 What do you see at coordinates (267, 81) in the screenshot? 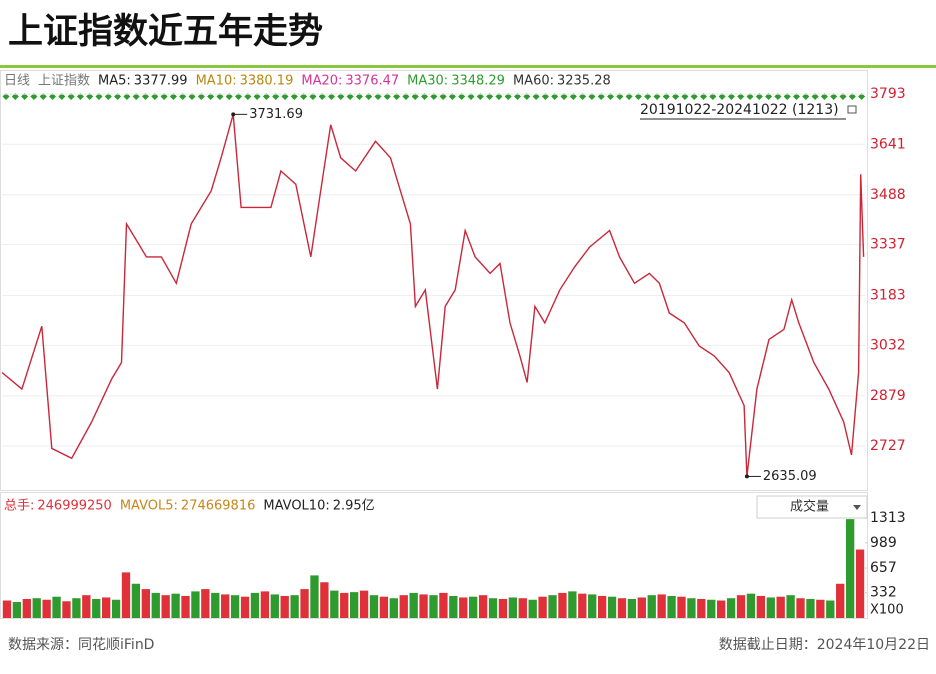
I see `legend-value: 3380.19` at bounding box center [267, 81].